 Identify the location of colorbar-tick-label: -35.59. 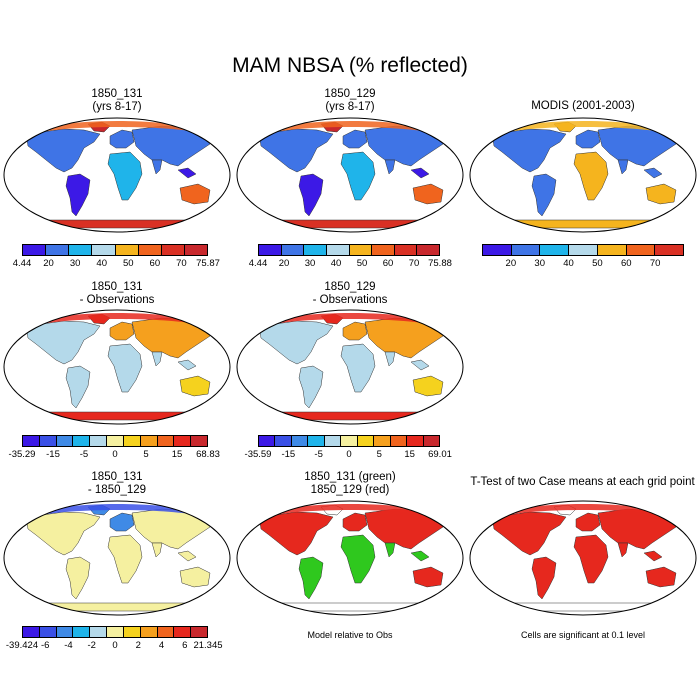
(258, 454).